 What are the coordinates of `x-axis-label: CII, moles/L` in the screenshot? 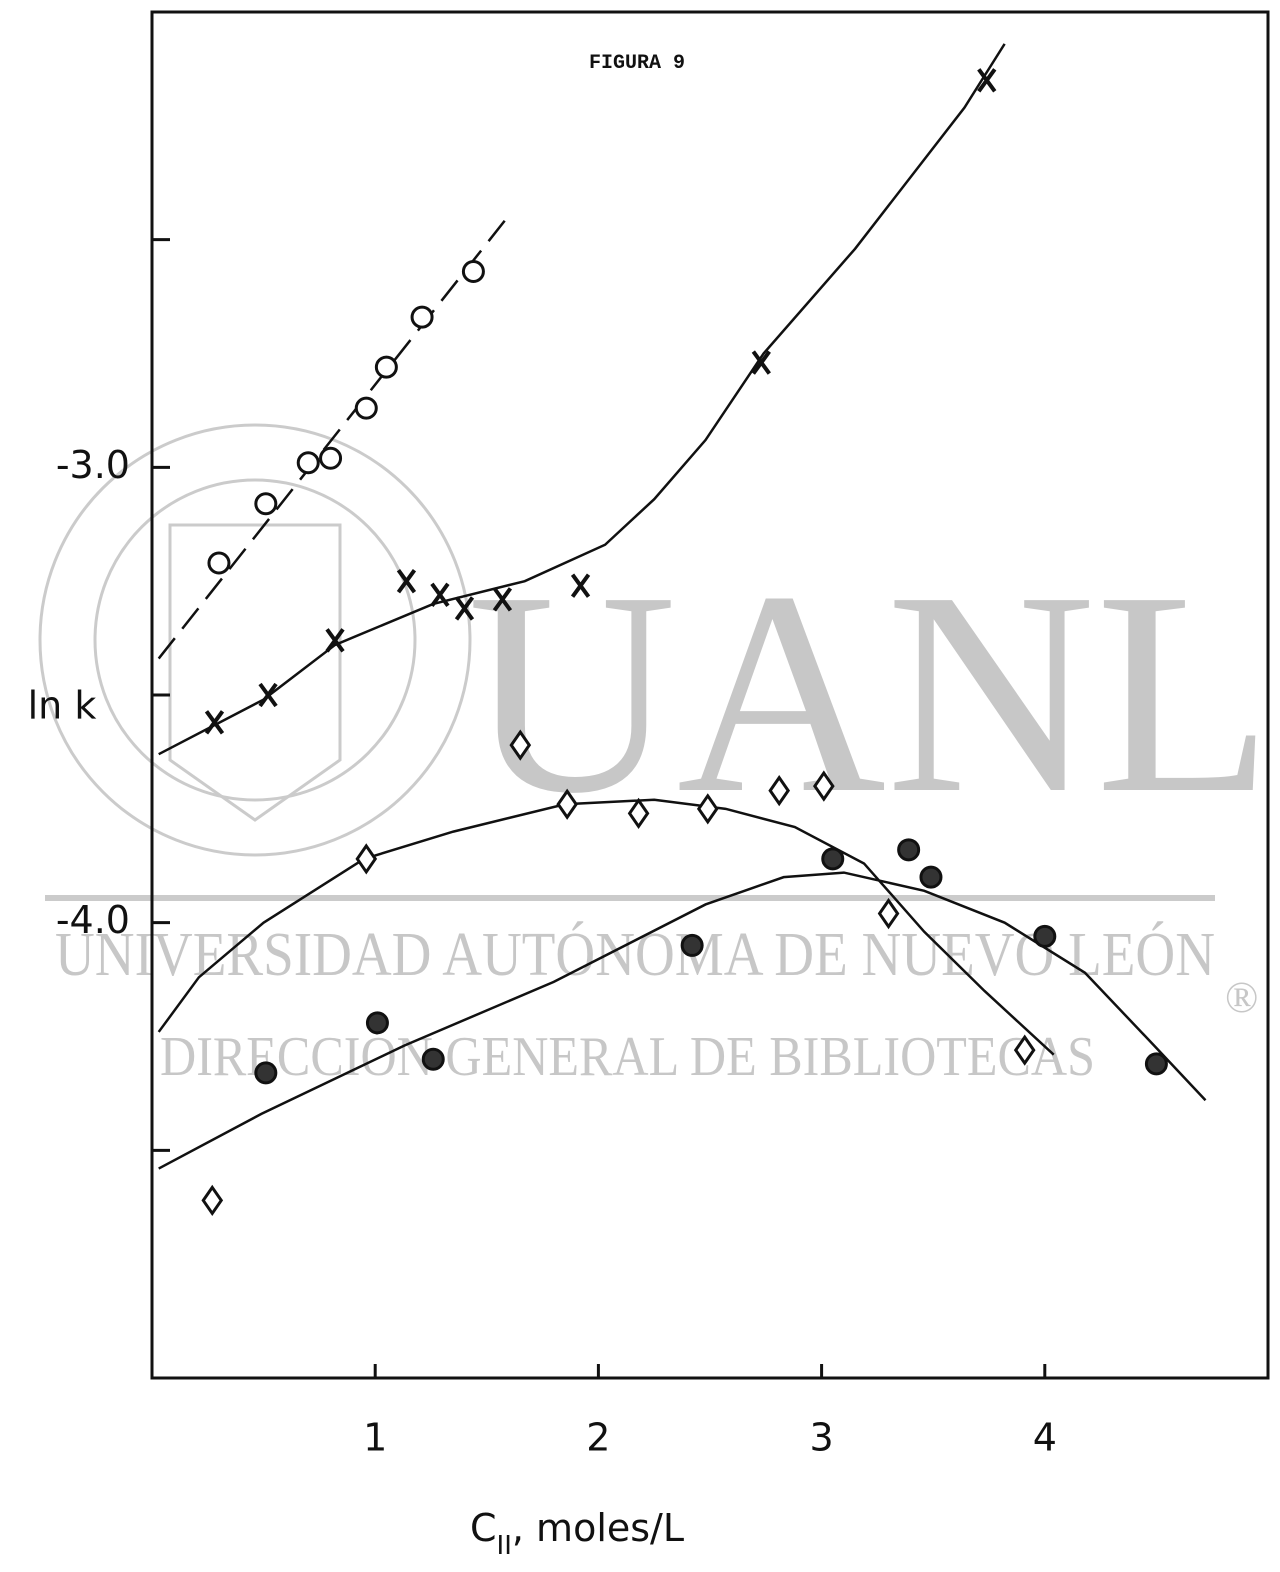 It's located at (577, 1533).